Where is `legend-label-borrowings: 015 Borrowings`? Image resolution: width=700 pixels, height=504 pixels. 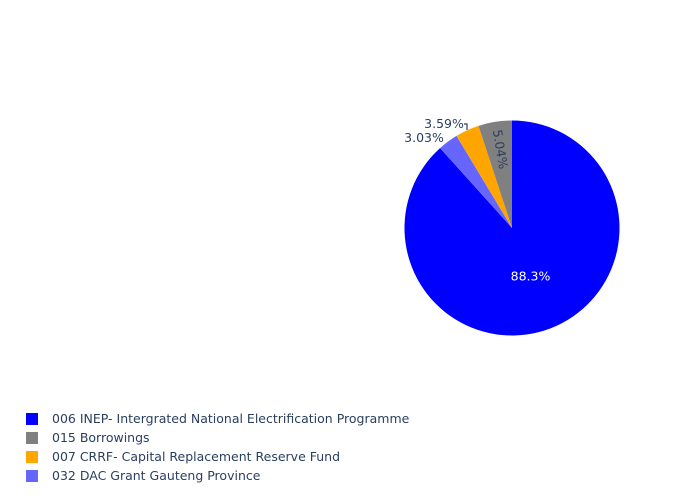 legend-label-borrowings: 015 Borrowings is located at coordinates (101, 437).